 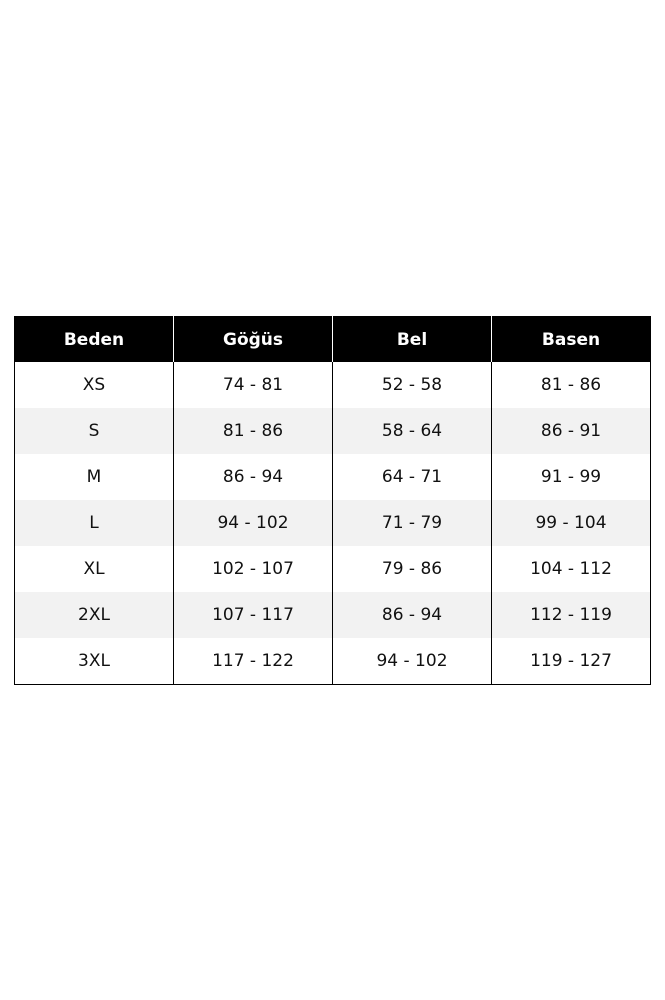 I want to click on table-row: 2XL 107 - 117 86 - 94 112 - 119, so click(x=332, y=615).